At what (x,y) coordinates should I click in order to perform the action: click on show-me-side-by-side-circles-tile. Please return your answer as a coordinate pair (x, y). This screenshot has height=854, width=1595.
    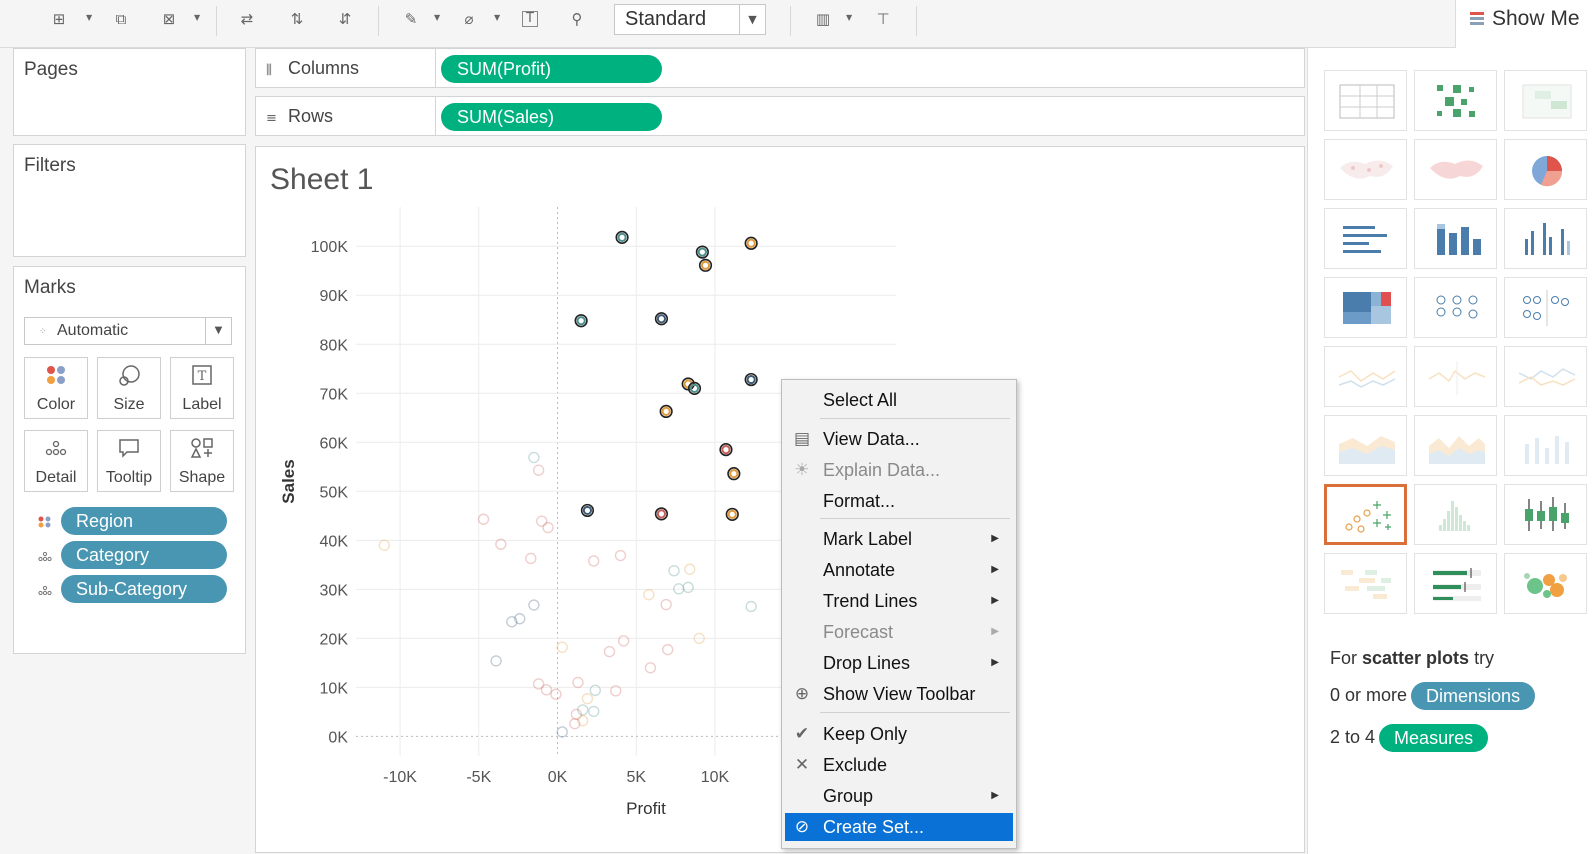
    Looking at the image, I should click on (1545, 307).